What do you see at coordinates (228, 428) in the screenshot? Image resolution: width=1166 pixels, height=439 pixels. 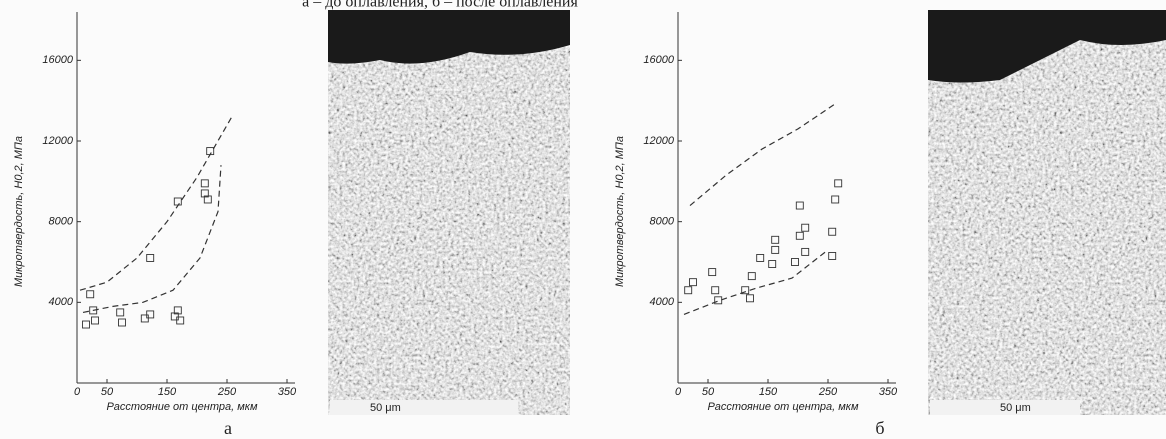 I see `panel-label: а` at bounding box center [228, 428].